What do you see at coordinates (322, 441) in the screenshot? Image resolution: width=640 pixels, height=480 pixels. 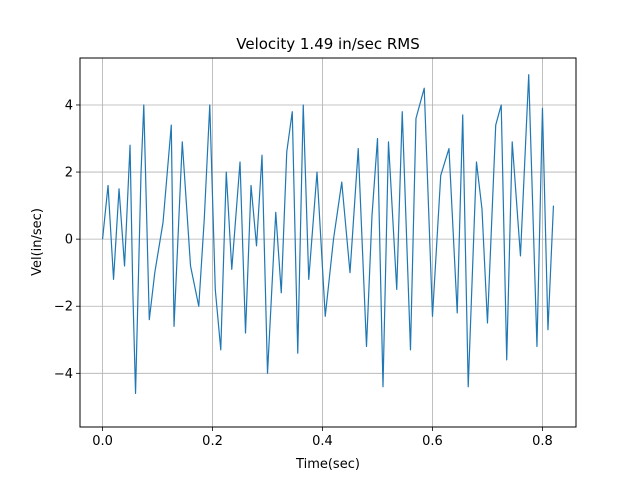 I see `x-tick-label: 0.4` at bounding box center [322, 441].